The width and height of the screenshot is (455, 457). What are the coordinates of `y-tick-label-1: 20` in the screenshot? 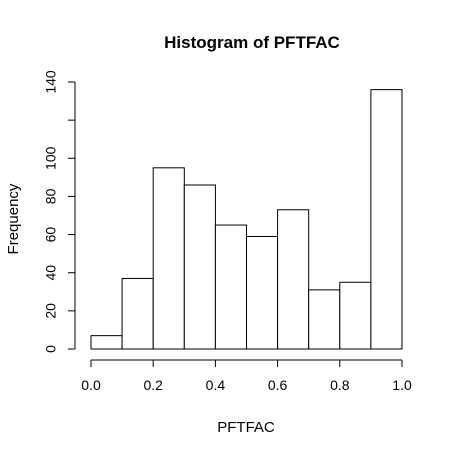 It's located at (51, 311).